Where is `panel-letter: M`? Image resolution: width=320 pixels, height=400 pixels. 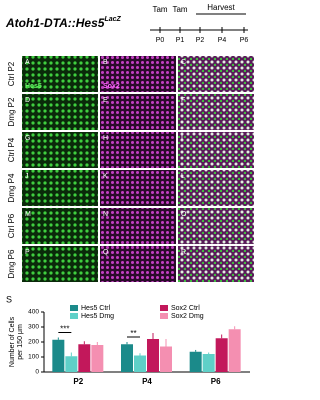 panel-letter: M is located at coordinates (28, 214).